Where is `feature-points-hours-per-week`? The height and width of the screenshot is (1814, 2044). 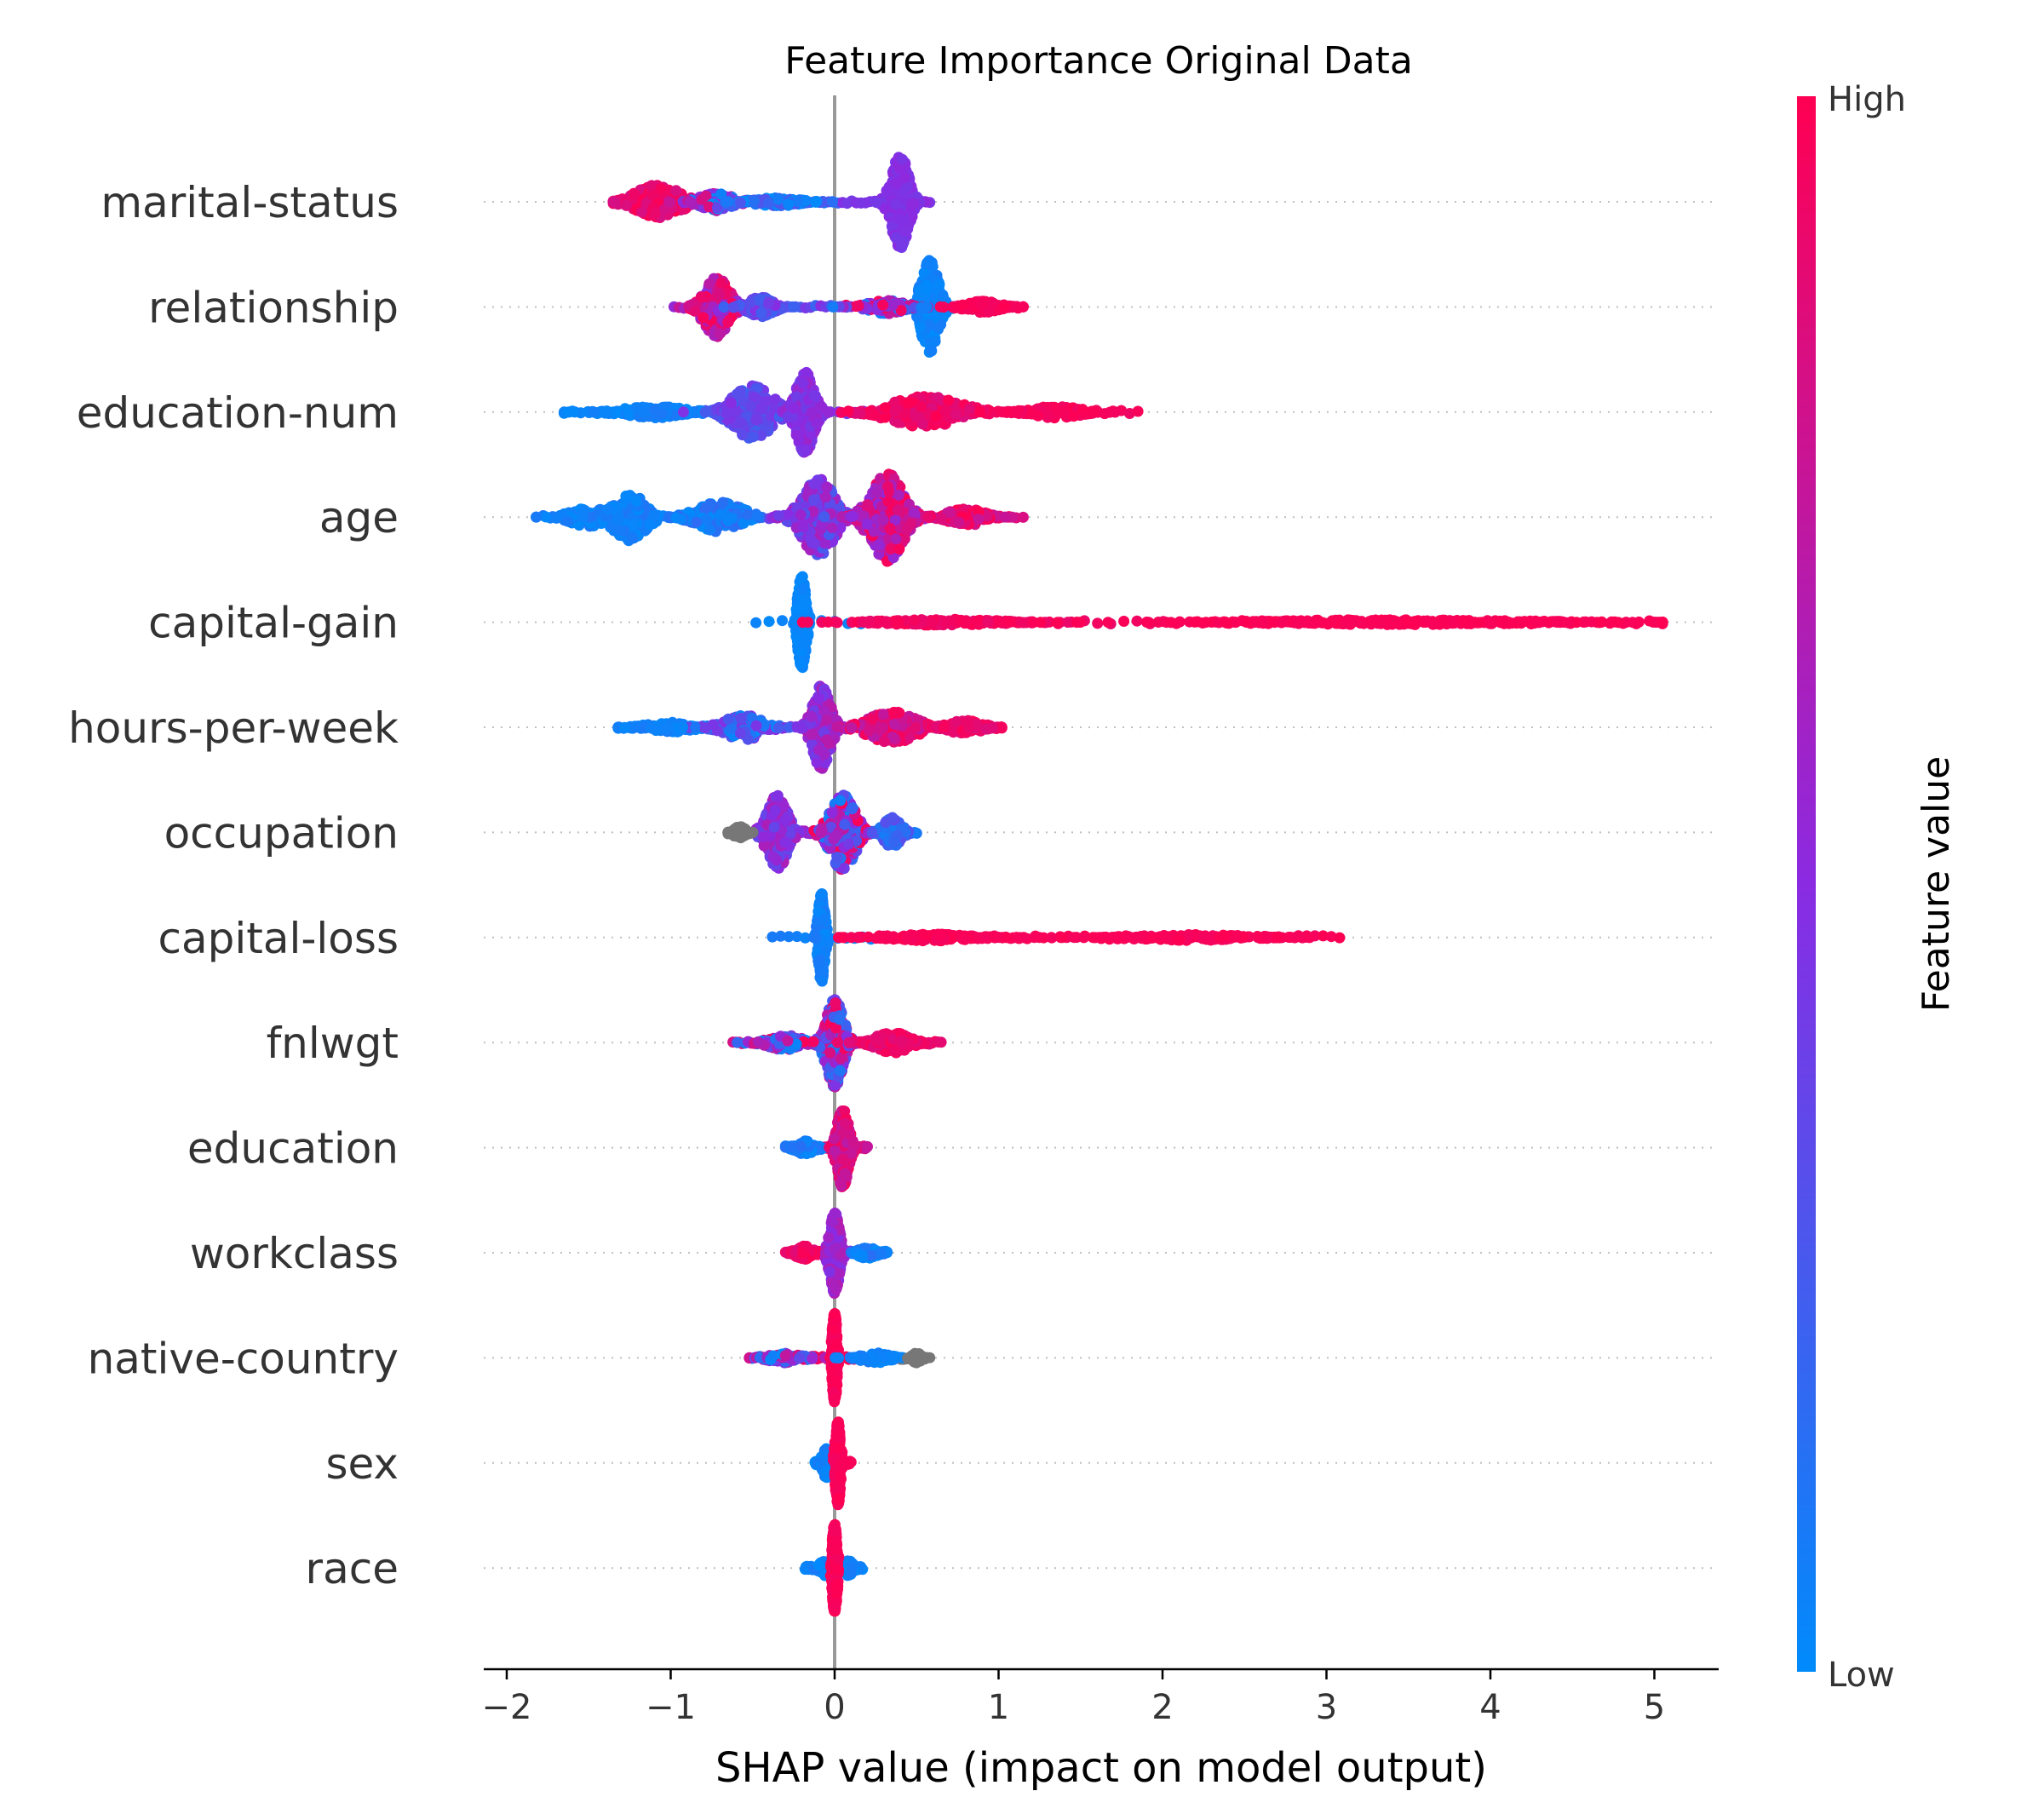 feature-points-hours-per-week is located at coordinates (810, 727).